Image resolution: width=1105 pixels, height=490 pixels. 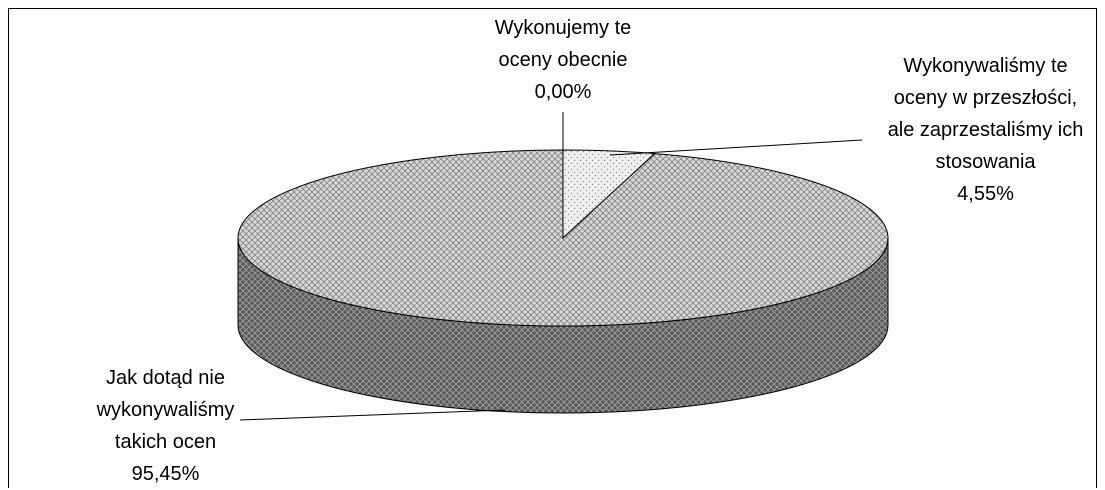 I want to click on slice-label: Wykonujemy te oceny obecnie 0,00%, so click(x=563, y=60).